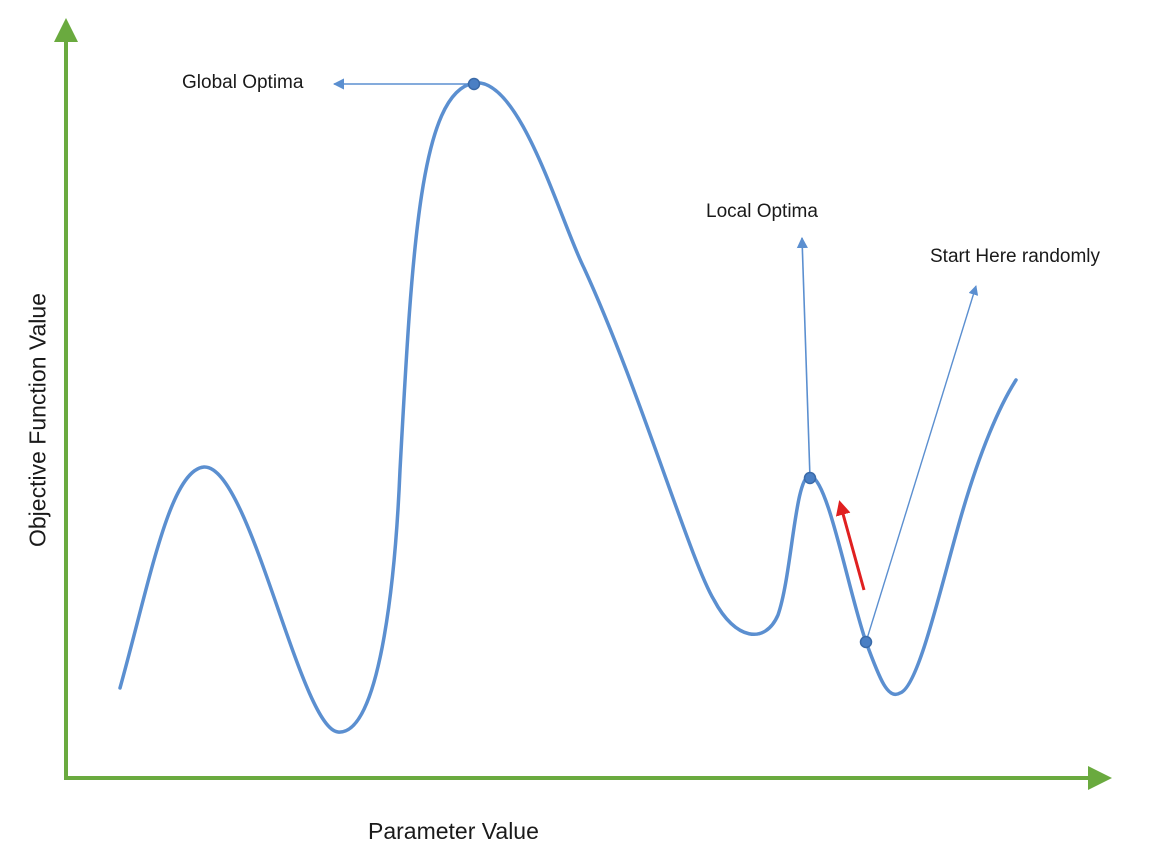  Describe the element at coordinates (1015, 256) in the screenshot. I see `start-here-label: Start Here randomly` at that location.